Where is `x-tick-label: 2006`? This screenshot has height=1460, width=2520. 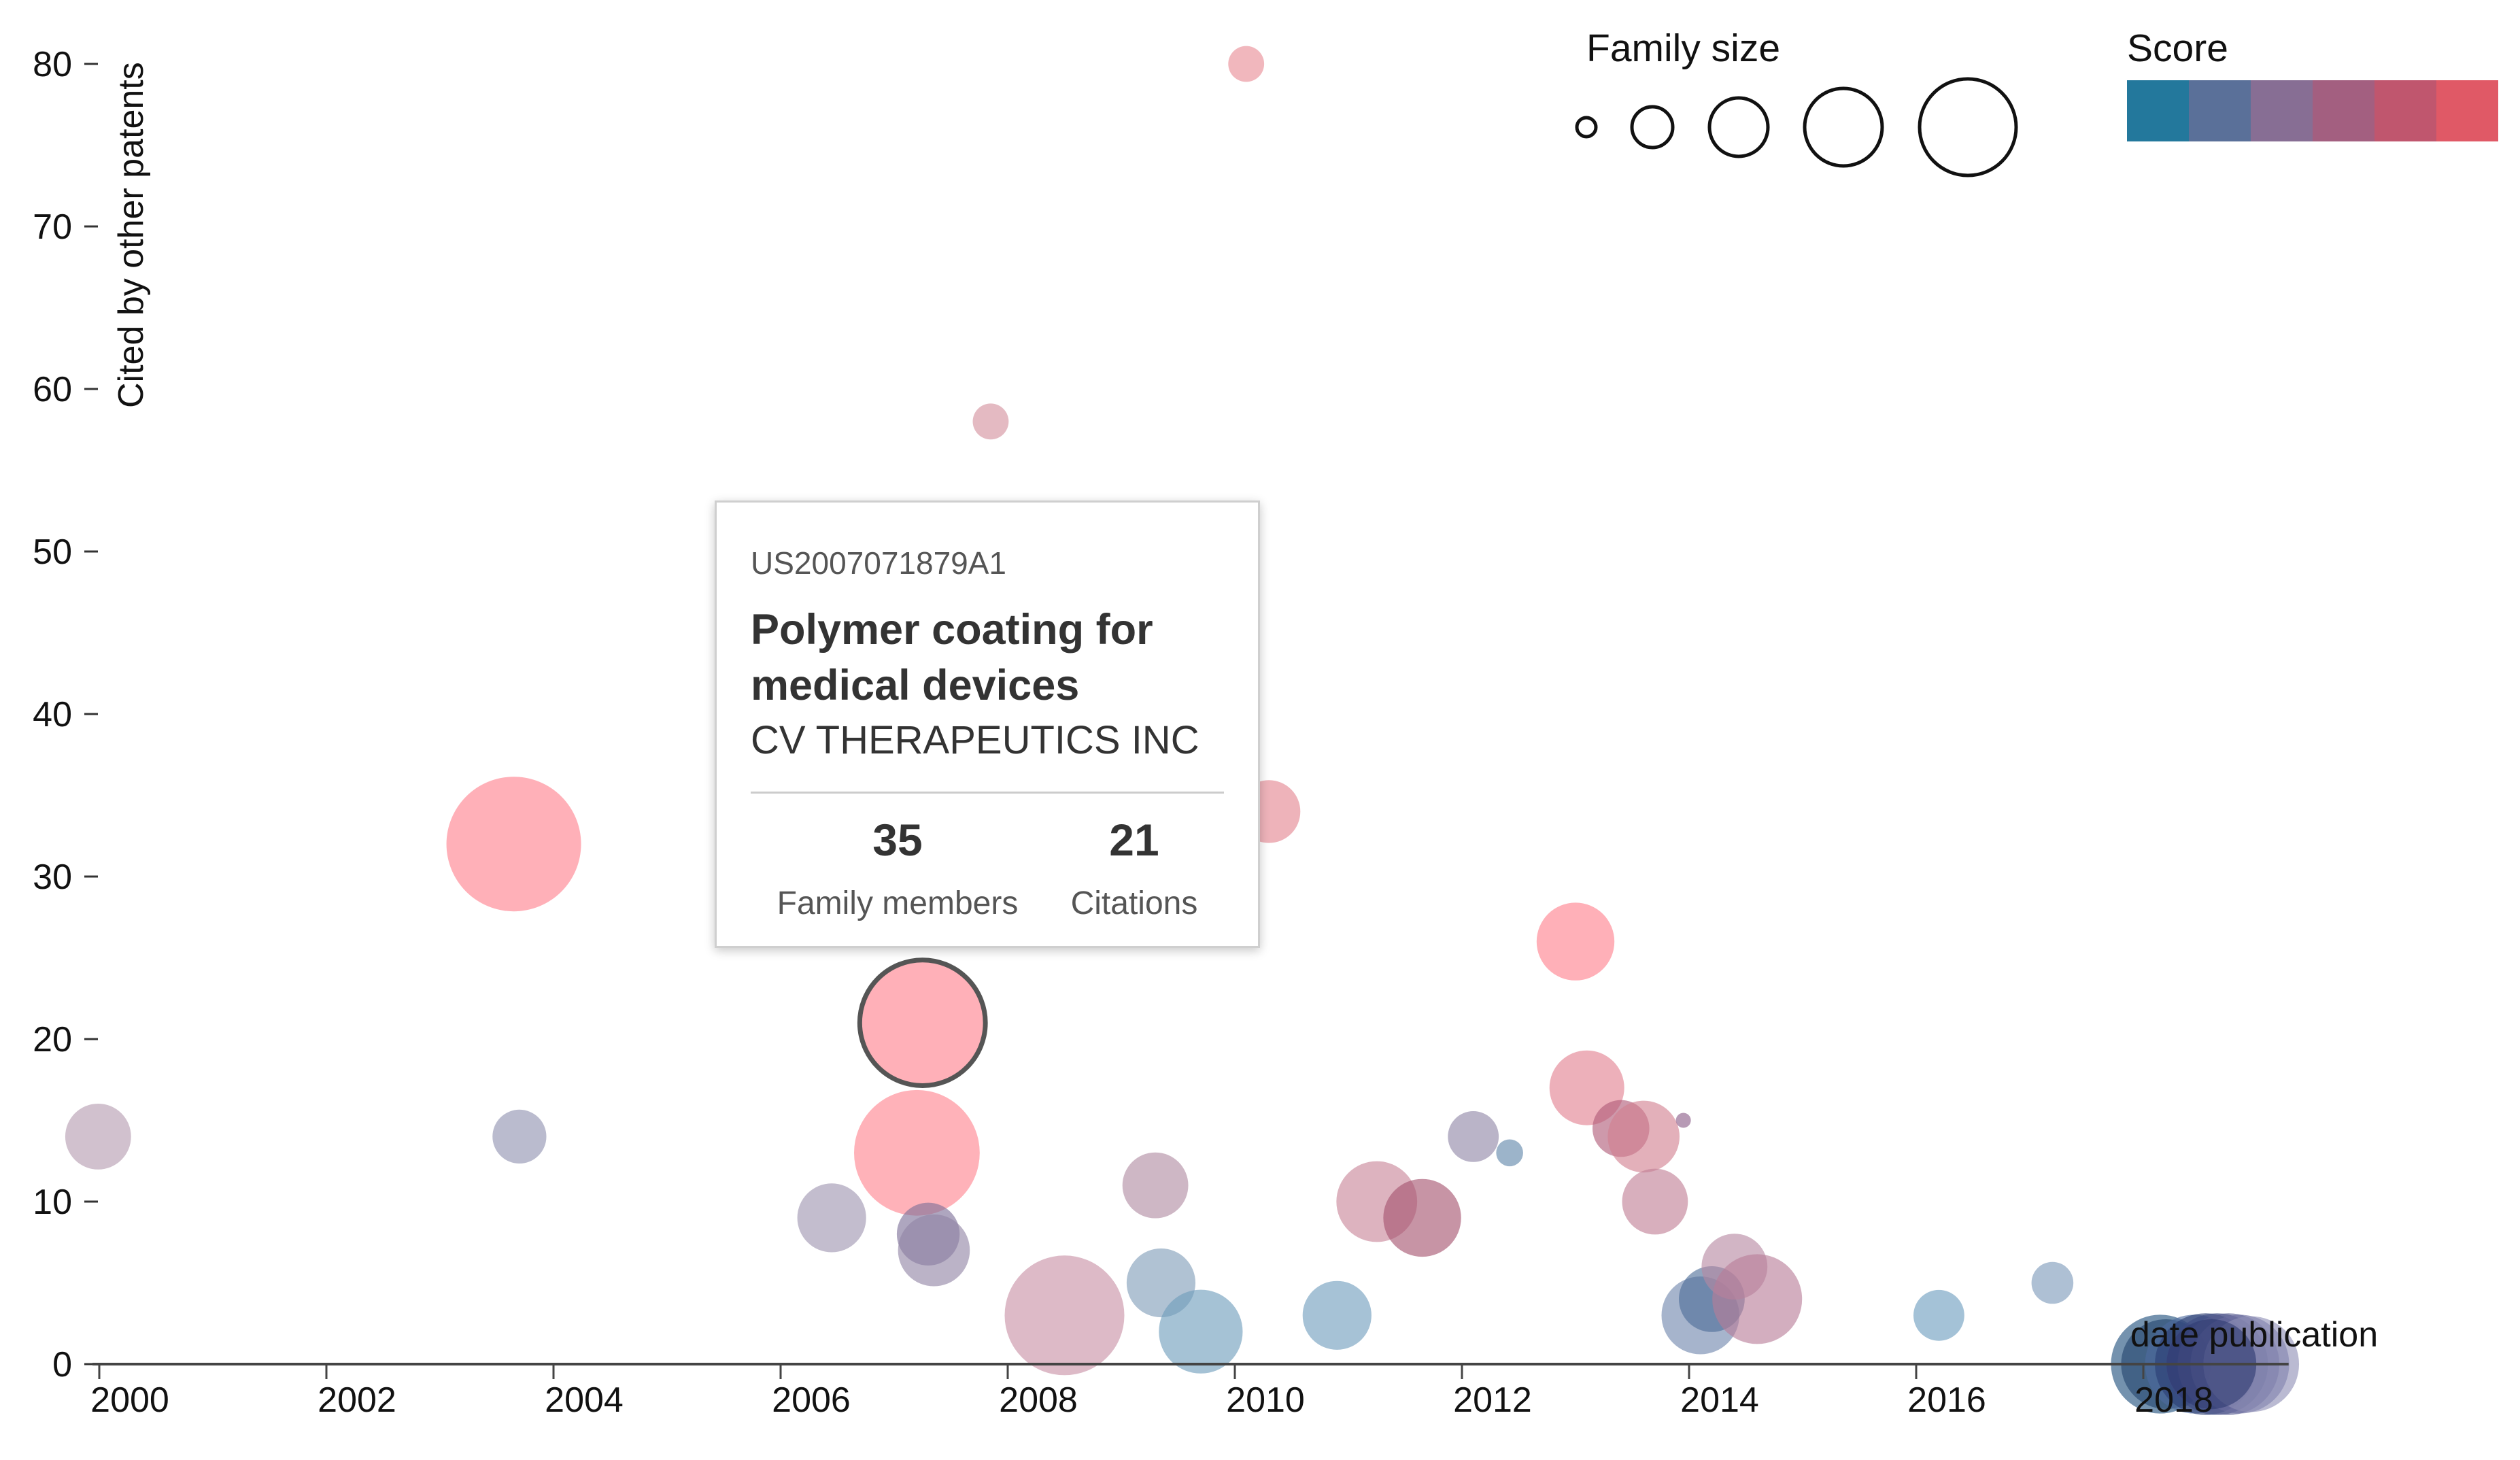
x-tick-label: 2006 is located at coordinates (811, 1400).